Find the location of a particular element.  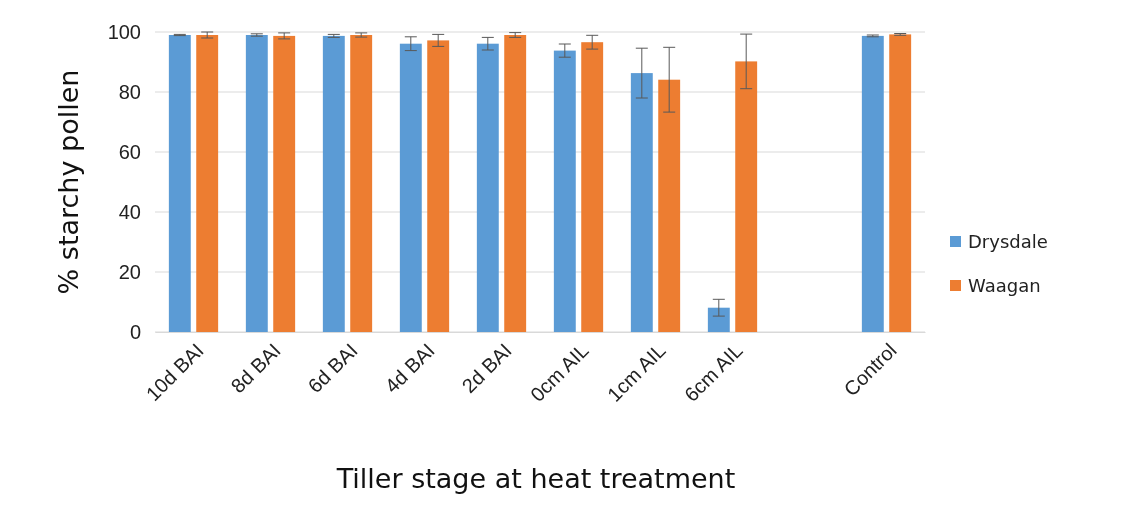

legend-label: Drysdale is located at coordinates (1008, 242).